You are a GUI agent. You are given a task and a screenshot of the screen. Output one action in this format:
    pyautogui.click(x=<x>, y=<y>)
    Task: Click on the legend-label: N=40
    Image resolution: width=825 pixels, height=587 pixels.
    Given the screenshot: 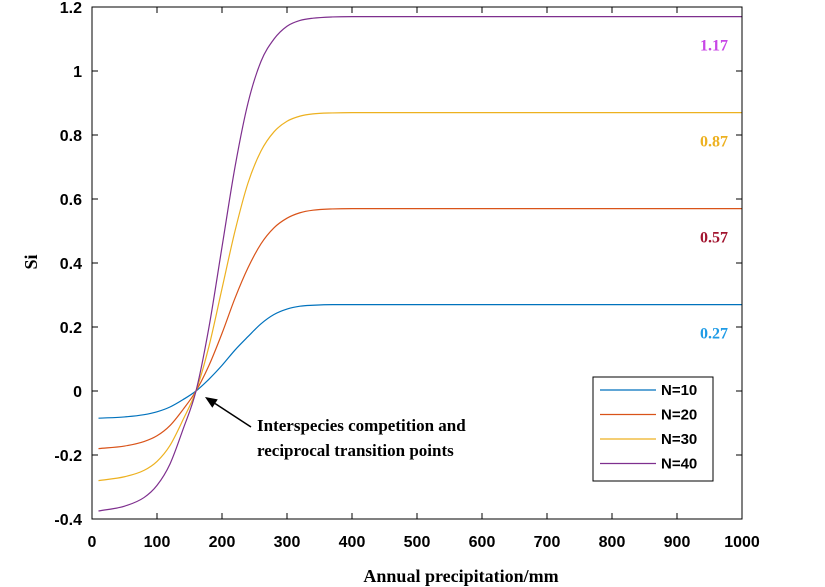 What is the action you would take?
    pyautogui.click(x=679, y=464)
    